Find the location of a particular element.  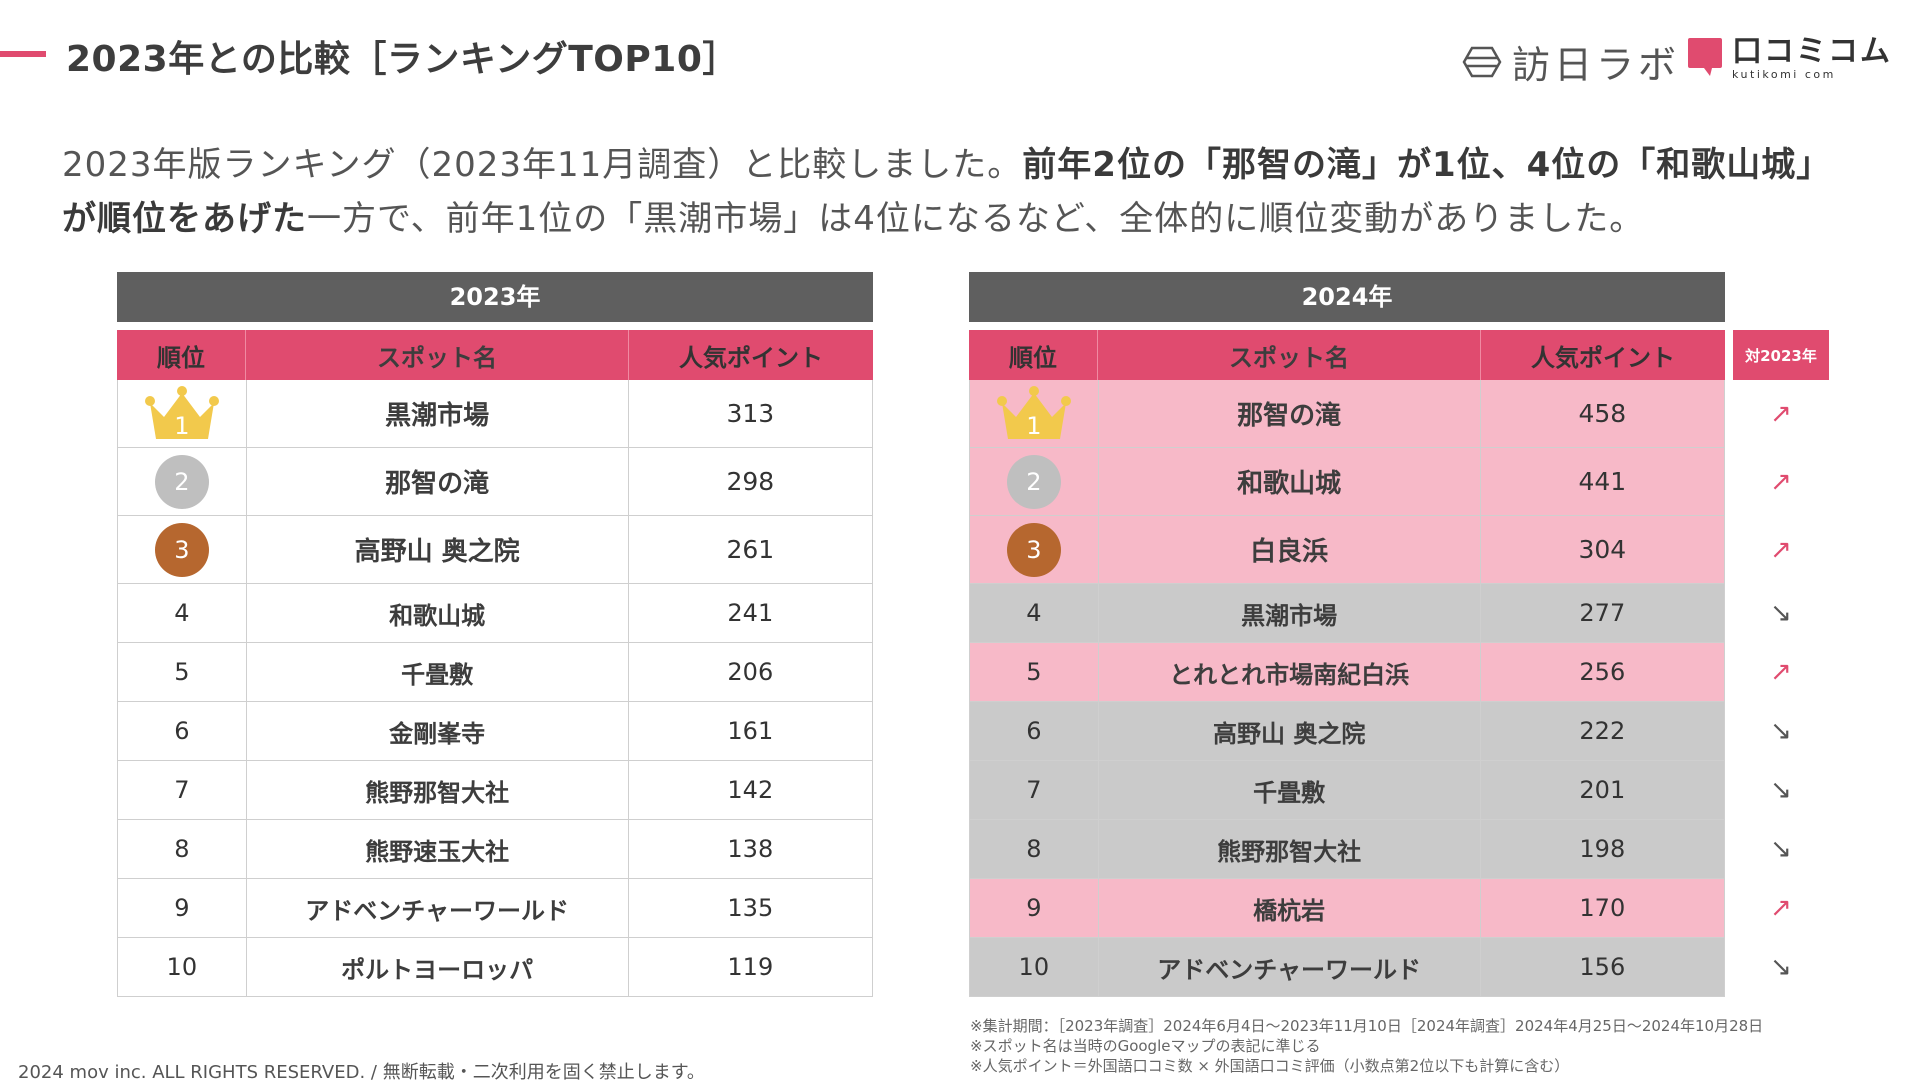

table-row: 6 高野山 奥之院 222 is located at coordinates (1347, 731).